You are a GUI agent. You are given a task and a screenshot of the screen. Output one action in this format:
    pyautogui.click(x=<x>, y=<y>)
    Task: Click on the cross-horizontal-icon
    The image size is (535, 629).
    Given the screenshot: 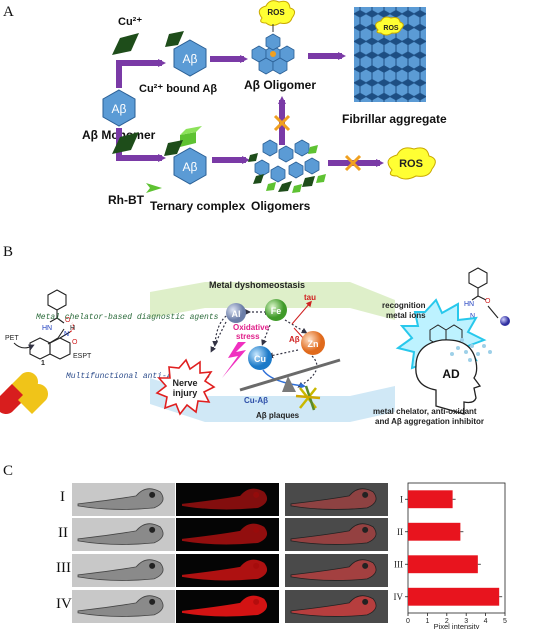 What is the action you would take?
    pyautogui.click(x=353, y=163)
    